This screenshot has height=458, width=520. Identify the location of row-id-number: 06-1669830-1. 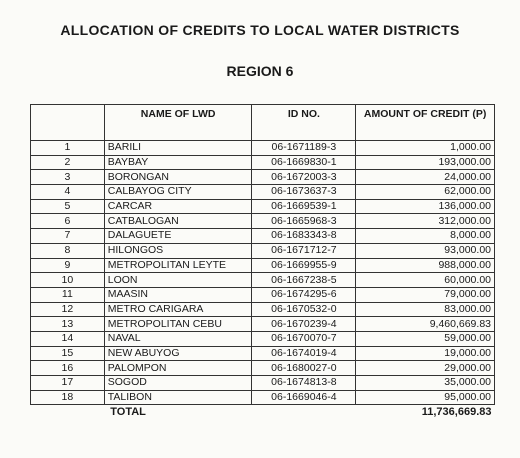
(304, 162).